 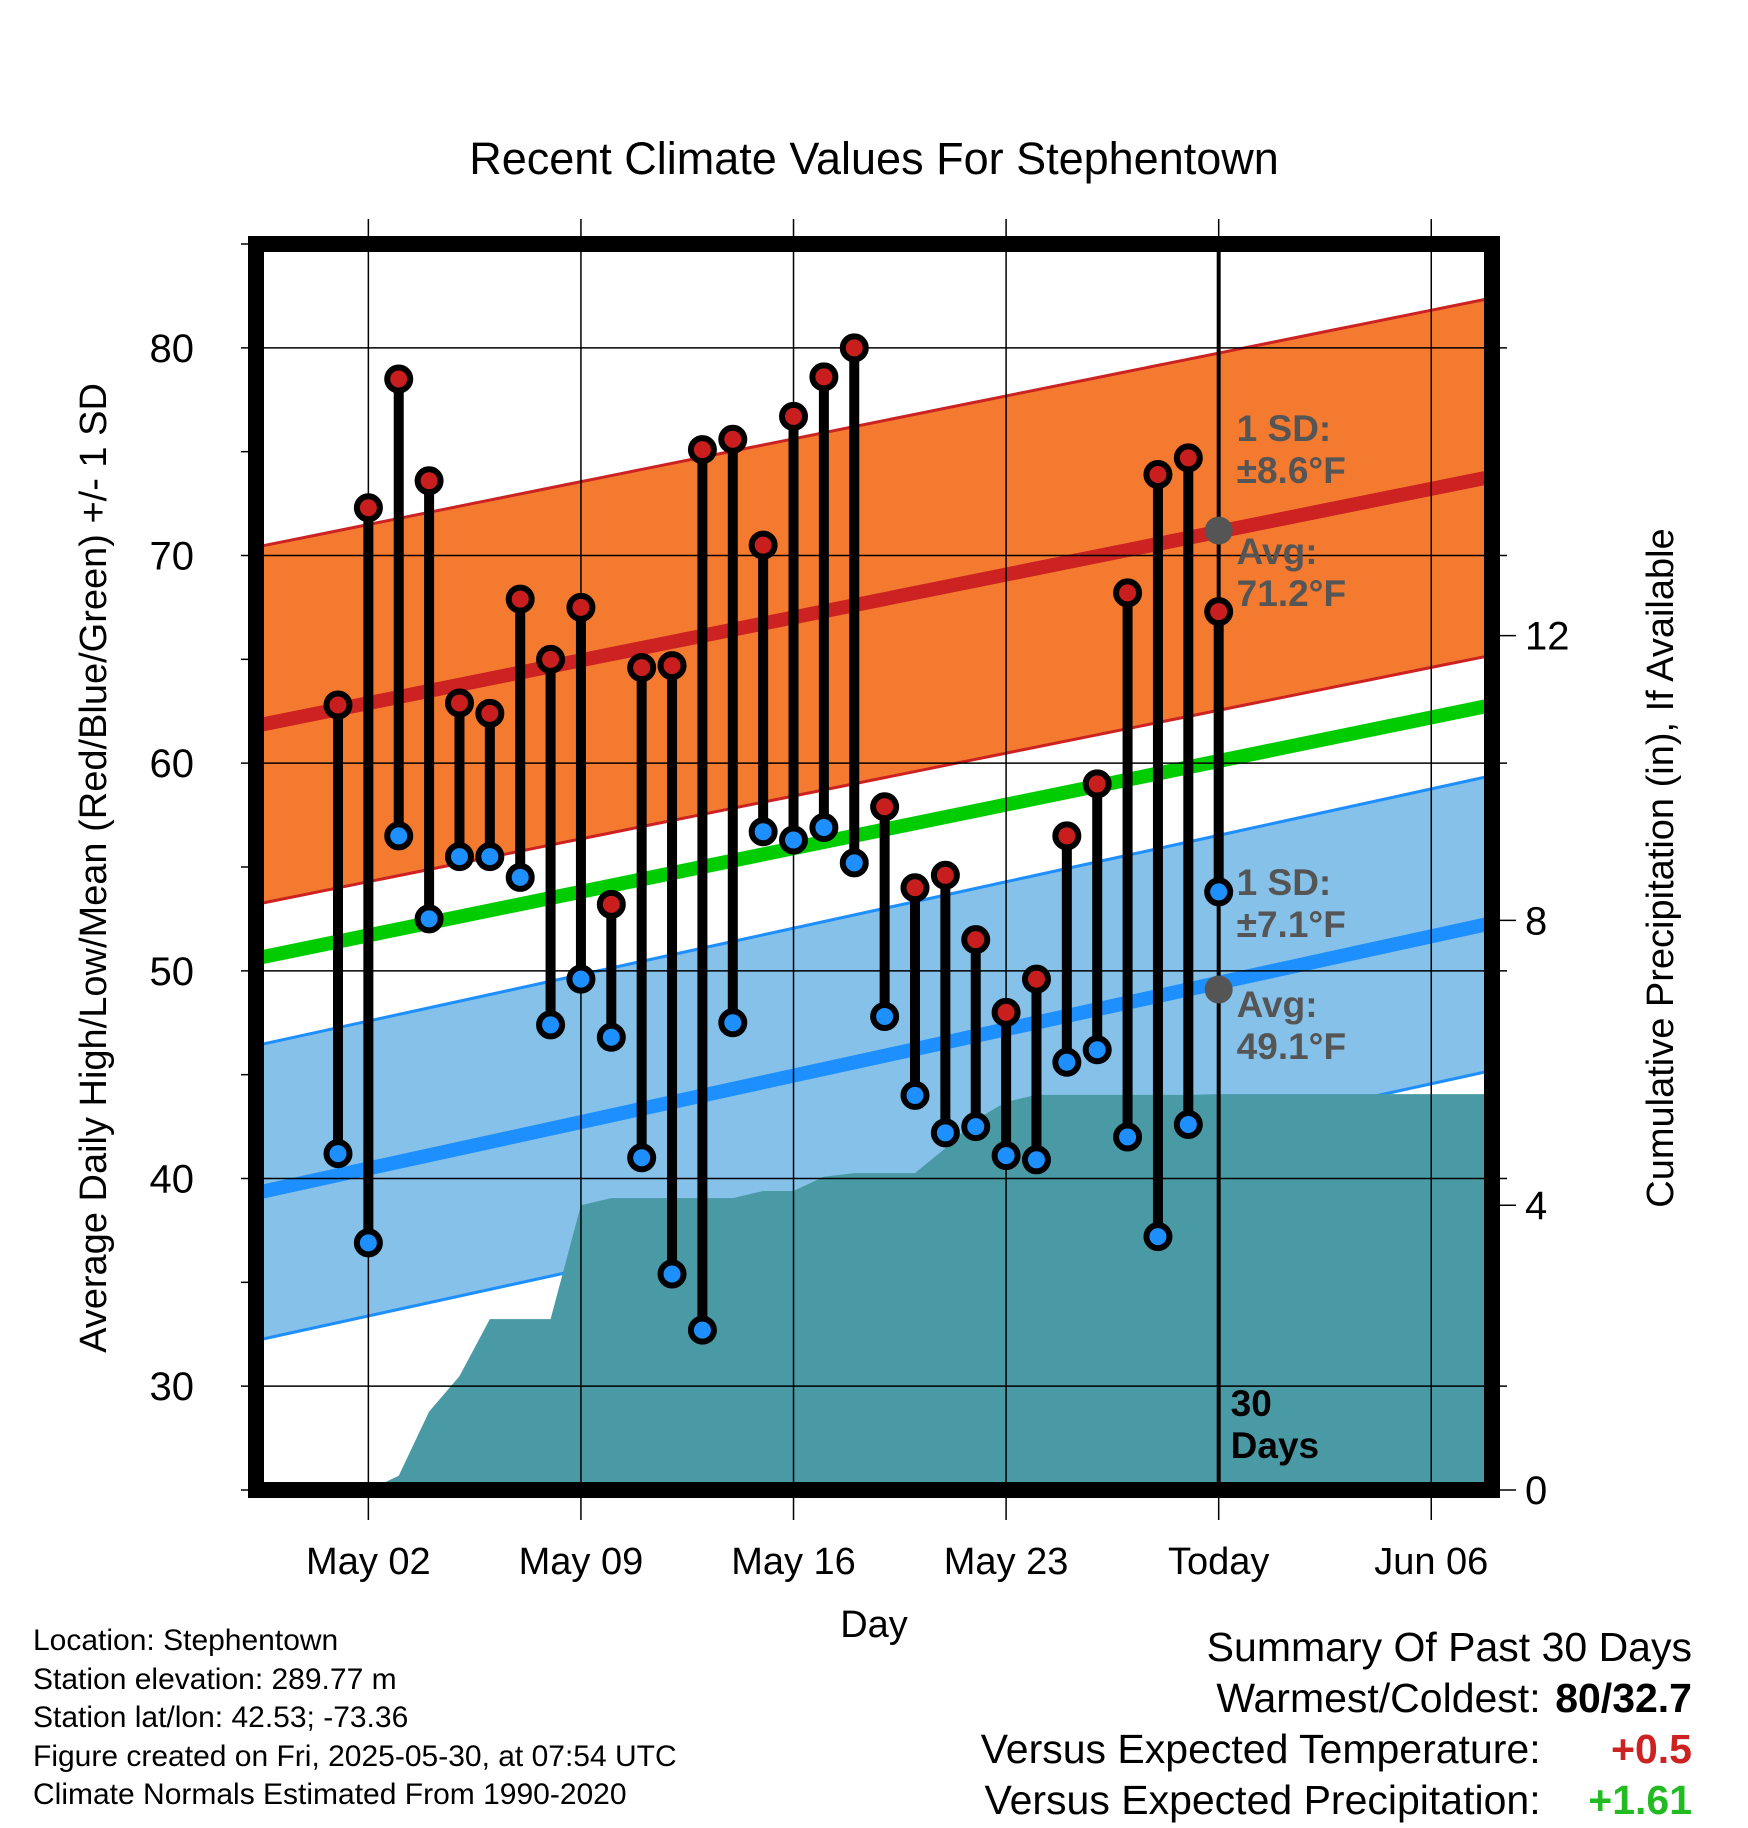 What do you see at coordinates (1651, 1749) in the screenshot?
I see `temp-value: +0.5` at bounding box center [1651, 1749].